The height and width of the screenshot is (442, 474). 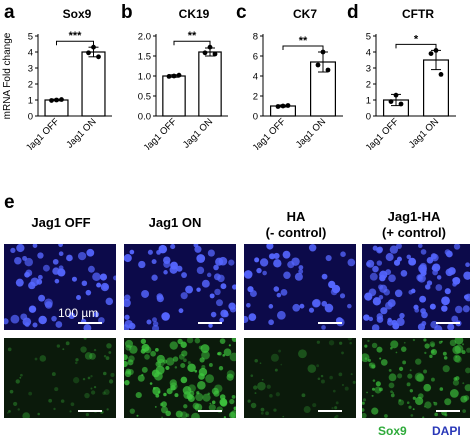 I want to click on y-tick-label: 2.0, so click(x=144, y=37).